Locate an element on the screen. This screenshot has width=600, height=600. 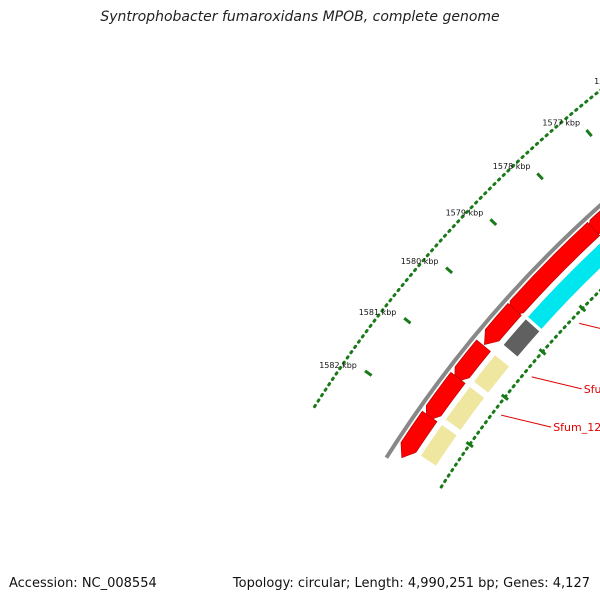
kbp-tick-label: 1576 kbp is located at coordinates (597, 81).